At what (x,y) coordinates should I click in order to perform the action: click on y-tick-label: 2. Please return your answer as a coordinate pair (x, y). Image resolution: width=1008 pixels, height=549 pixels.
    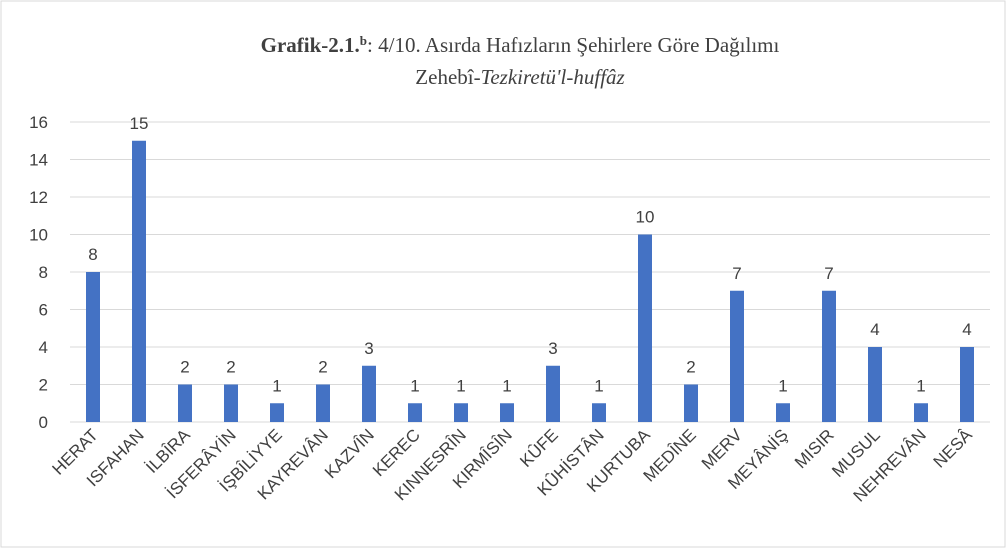
    Looking at the image, I should click on (43, 385).